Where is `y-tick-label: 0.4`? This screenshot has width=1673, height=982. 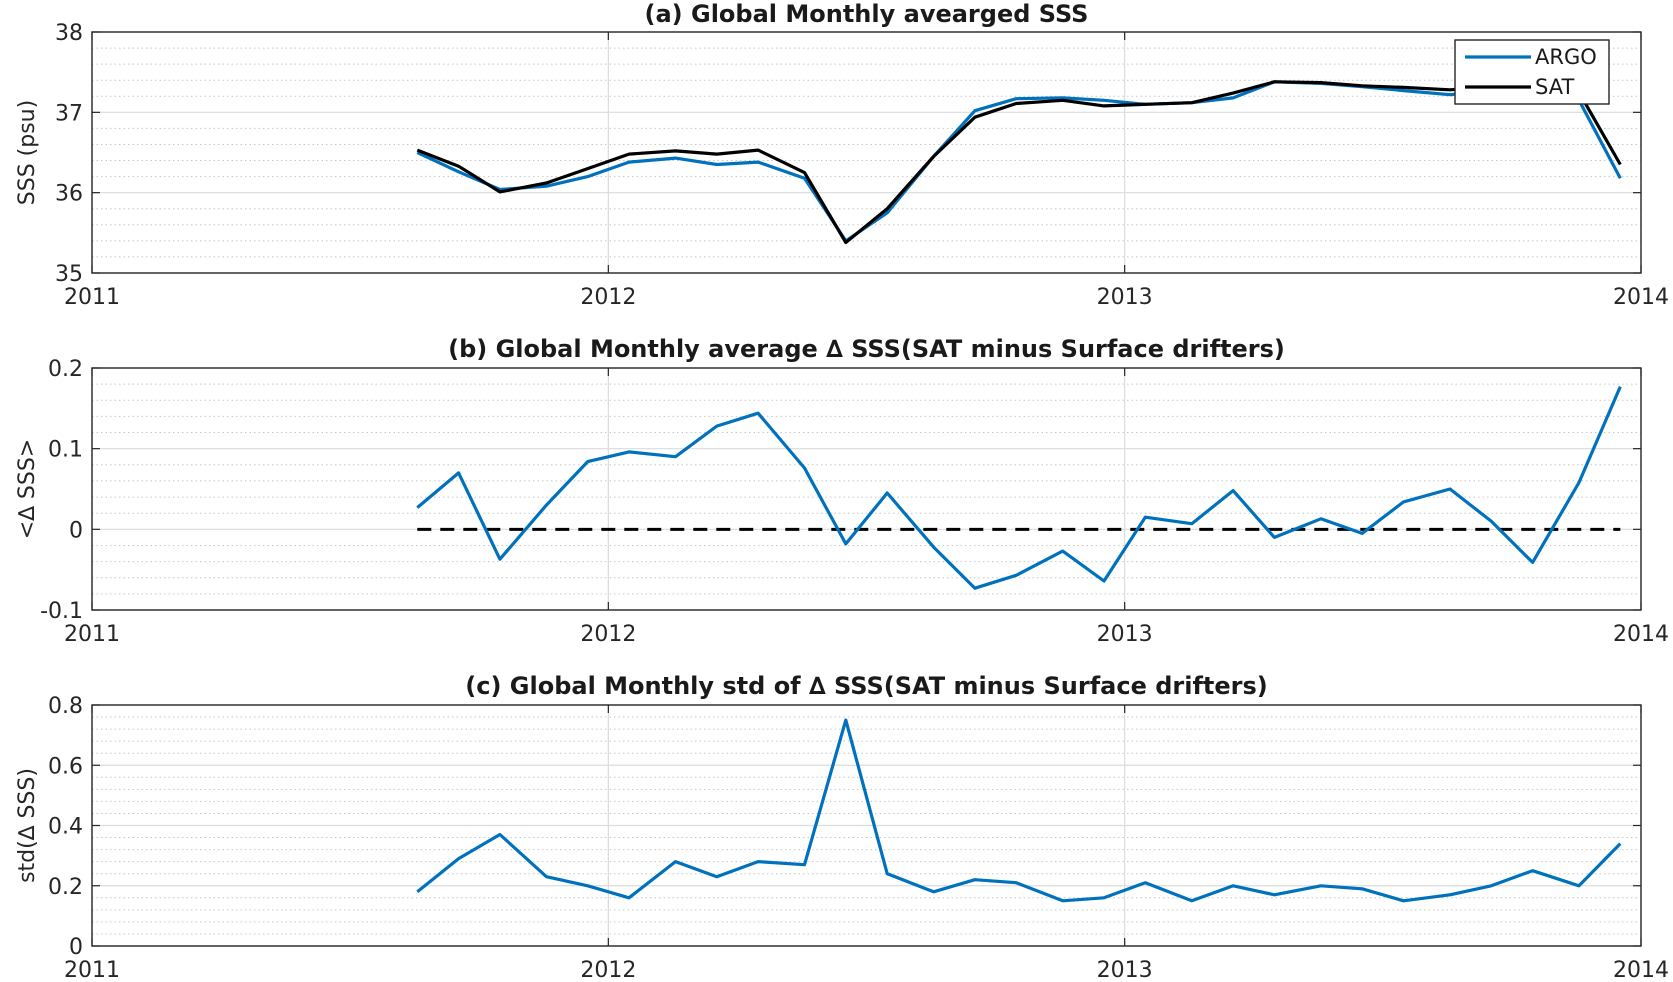
y-tick-label: 0.4 is located at coordinates (65, 827).